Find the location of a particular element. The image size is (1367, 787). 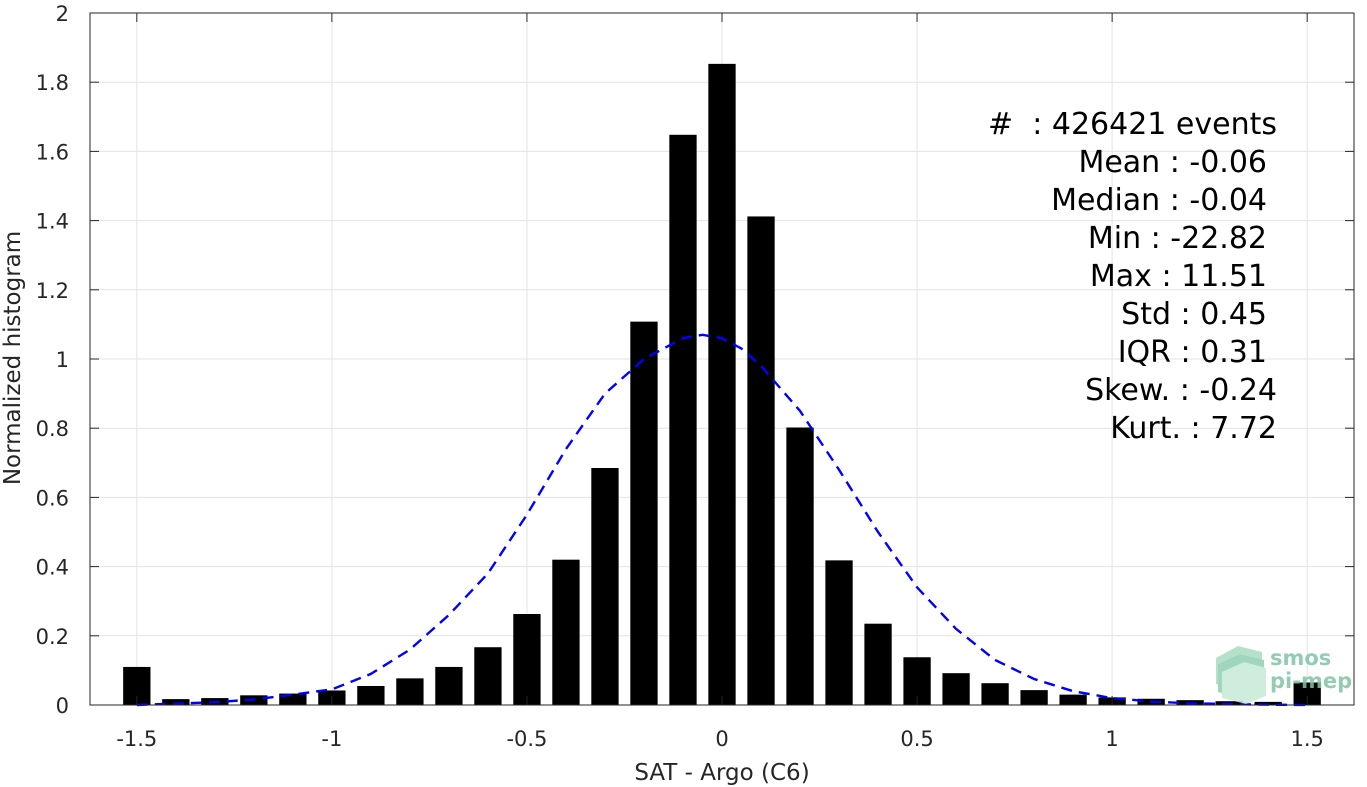

x-tick-label: -0.5 is located at coordinates (526, 739).